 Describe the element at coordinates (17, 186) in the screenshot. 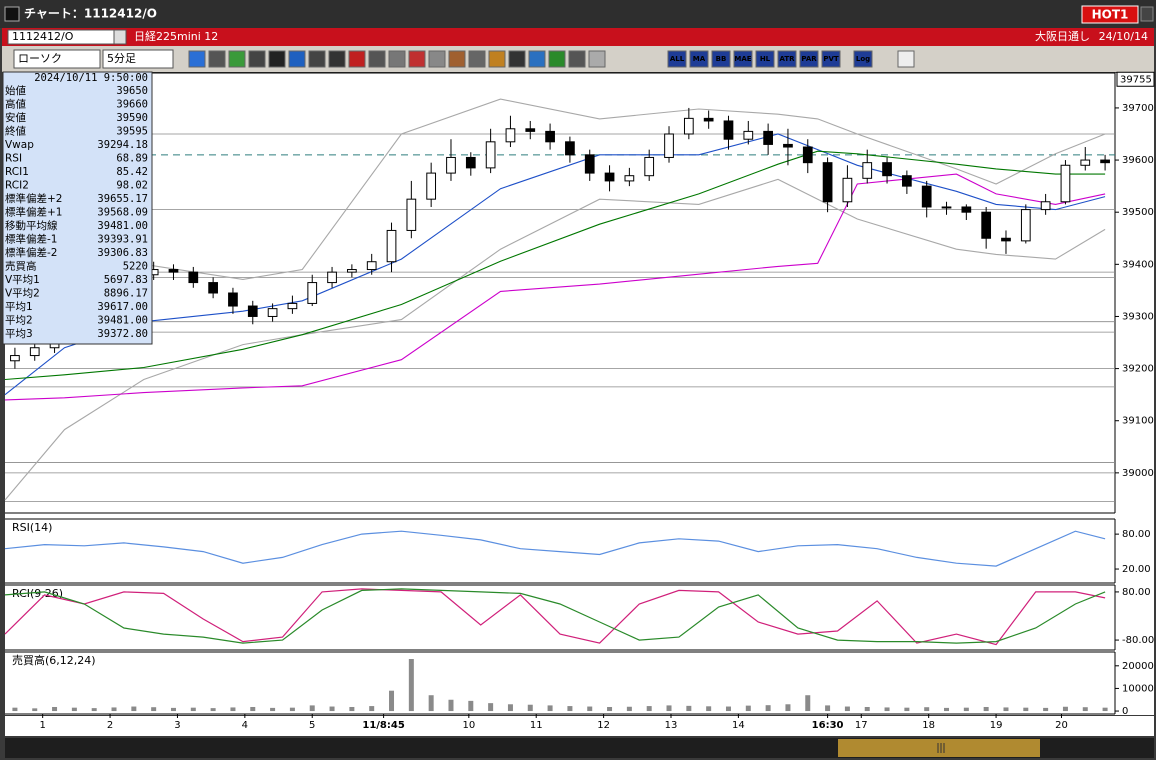

I see `info-label: RCI2` at that location.